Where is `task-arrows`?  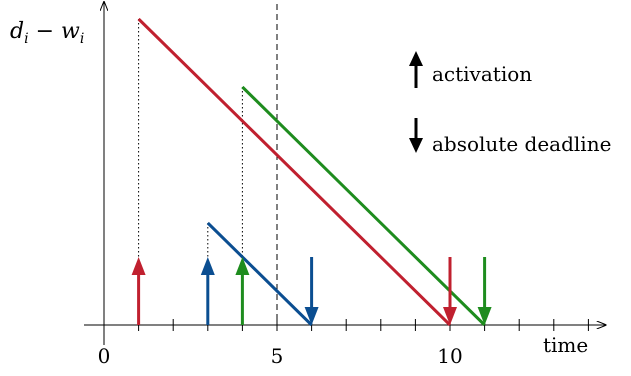 task-arrows is located at coordinates (311, 291).